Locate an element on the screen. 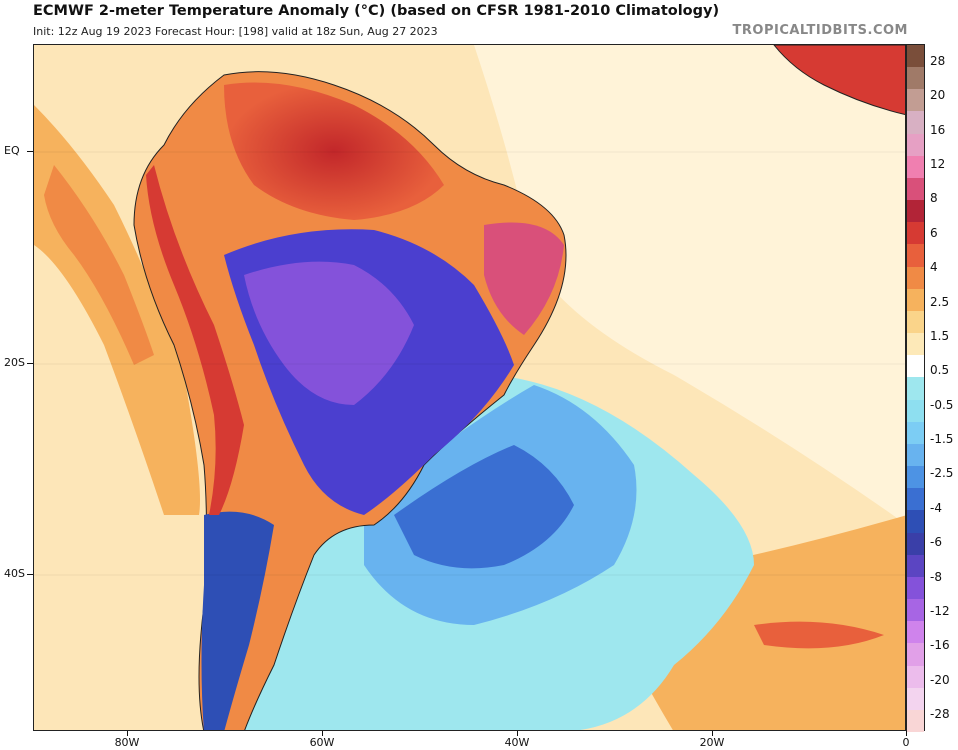 The width and height of the screenshot is (958, 750). colorbar-label: 2.5 is located at coordinates (940, 301).